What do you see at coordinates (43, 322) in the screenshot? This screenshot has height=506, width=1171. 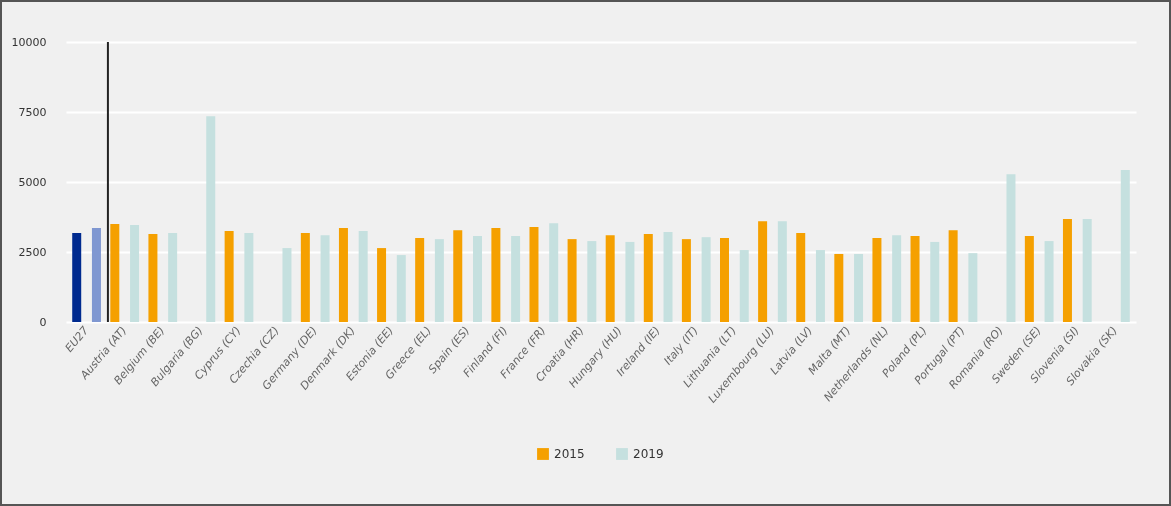 I see `y-tick-label: 0` at bounding box center [43, 322].